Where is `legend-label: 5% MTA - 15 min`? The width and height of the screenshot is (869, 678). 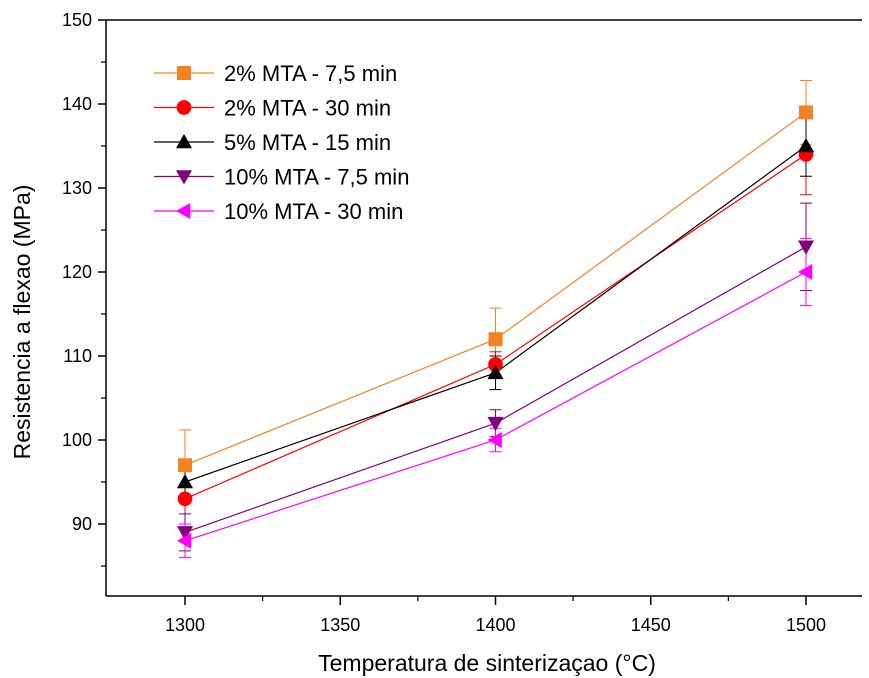
legend-label: 5% MTA - 15 min is located at coordinates (307, 142).